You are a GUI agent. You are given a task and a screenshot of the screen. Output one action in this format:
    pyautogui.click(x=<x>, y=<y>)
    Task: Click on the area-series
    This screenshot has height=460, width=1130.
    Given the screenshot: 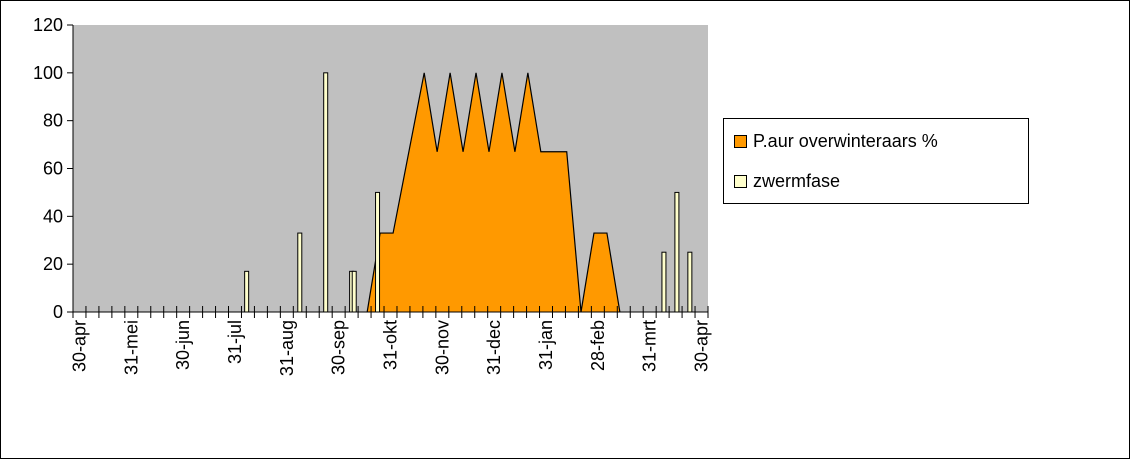 What is the action you would take?
    pyautogui.click(x=493, y=192)
    